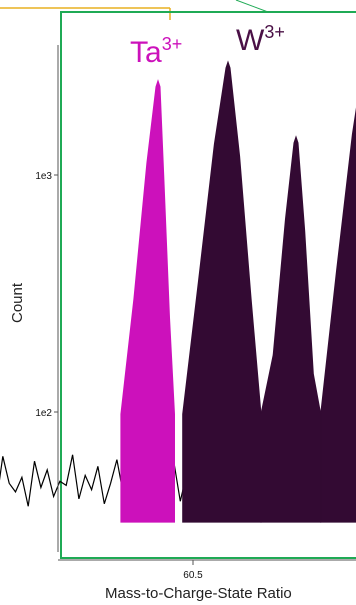  What do you see at coordinates (260, 39) in the screenshot?
I see `w-label: W3+` at bounding box center [260, 39].